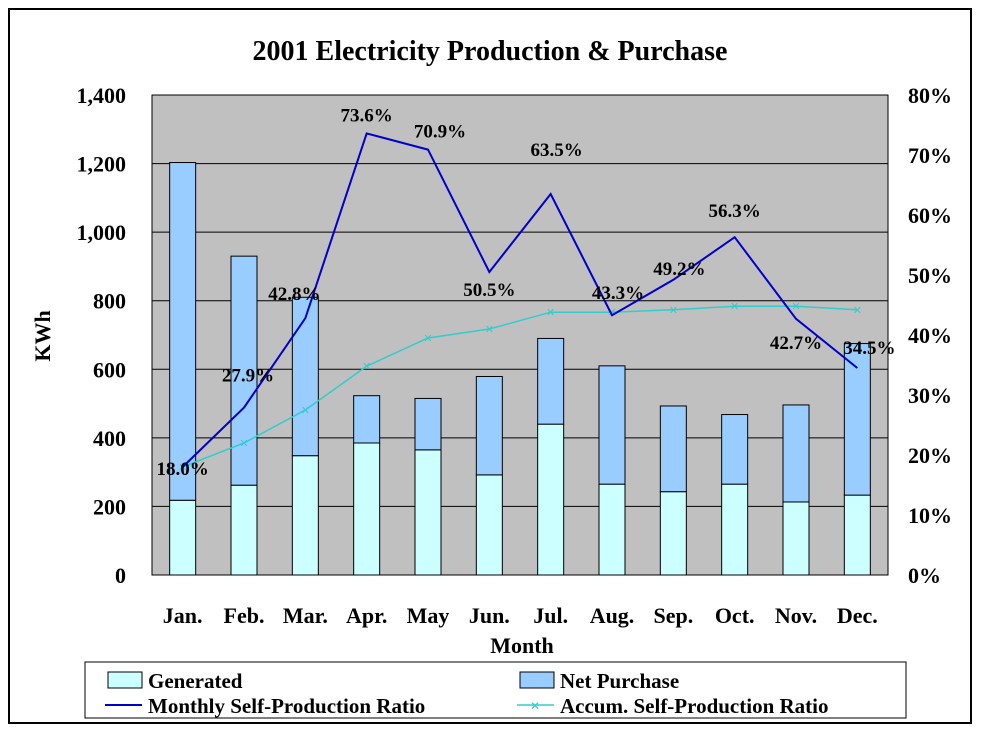 Image resolution: width=982 pixels, height=731 pixels. Describe the element at coordinates (102, 232) in the screenshot. I see `y-tick-label: 1,000` at that location.